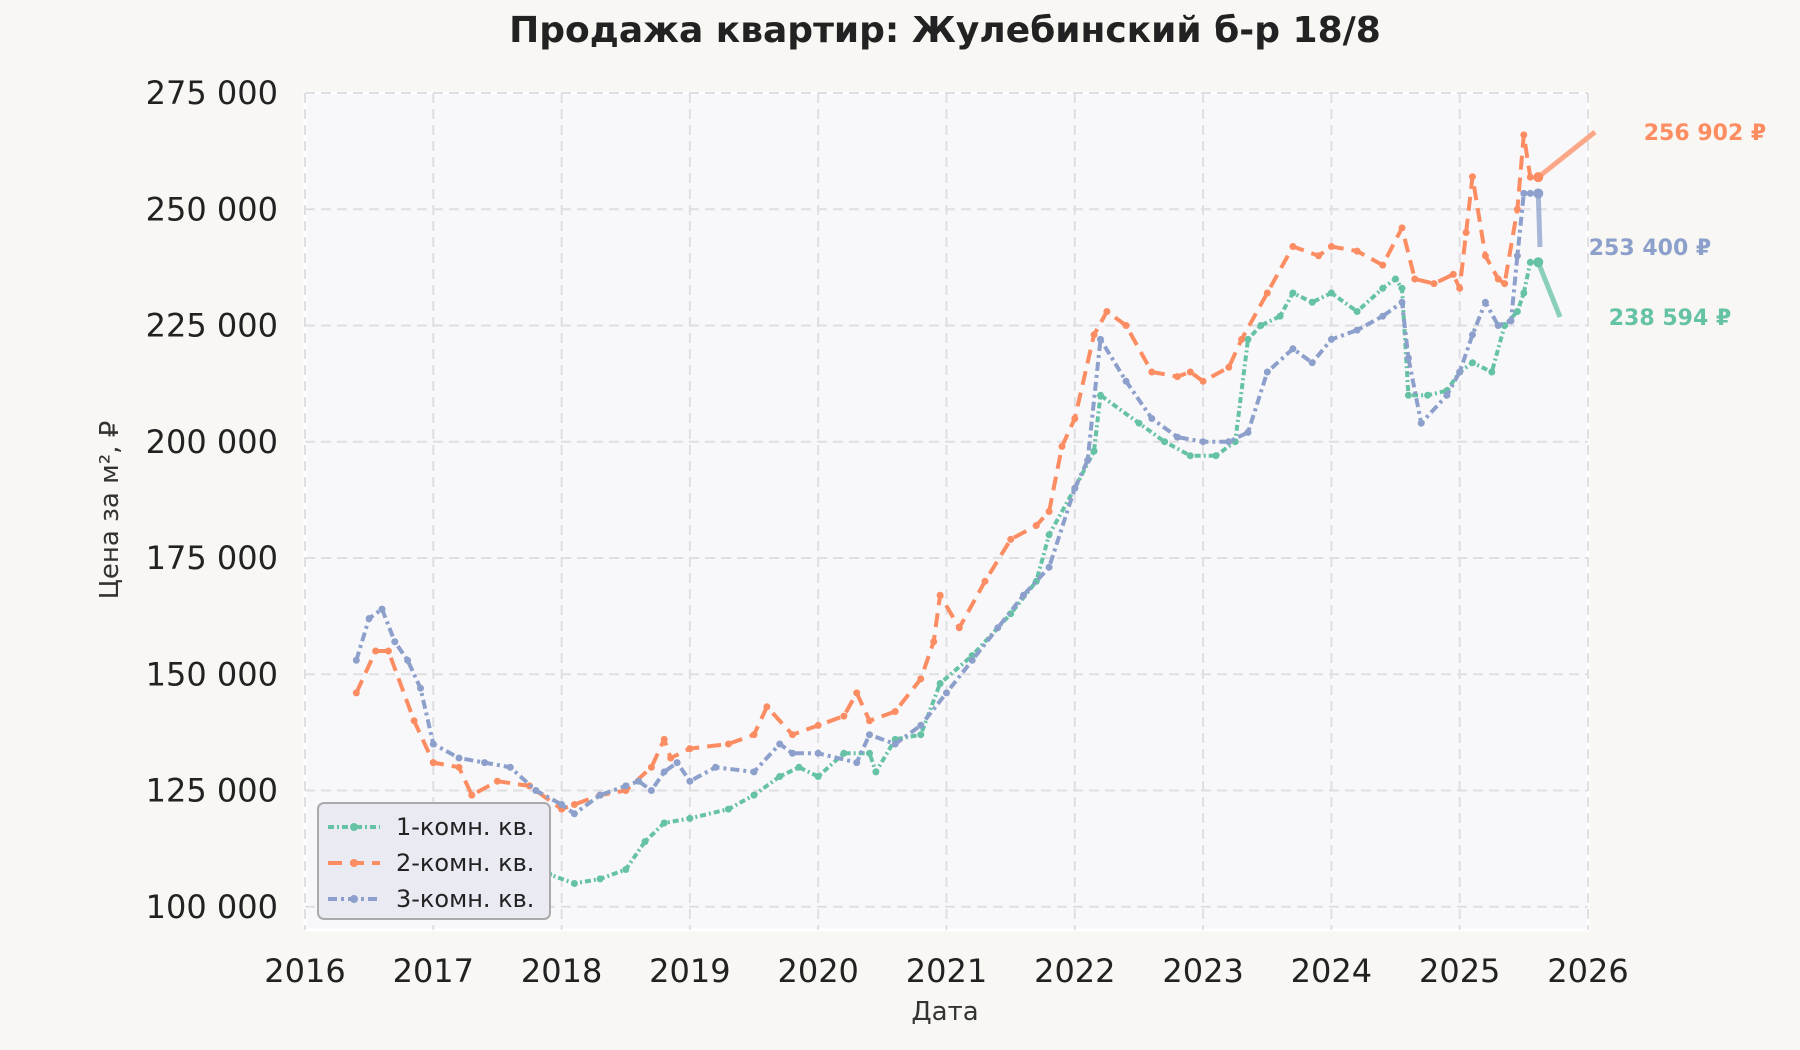  Describe the element at coordinates (1670, 318) in the screenshot. I see `annotation-label: 238 594 ₽` at that location.